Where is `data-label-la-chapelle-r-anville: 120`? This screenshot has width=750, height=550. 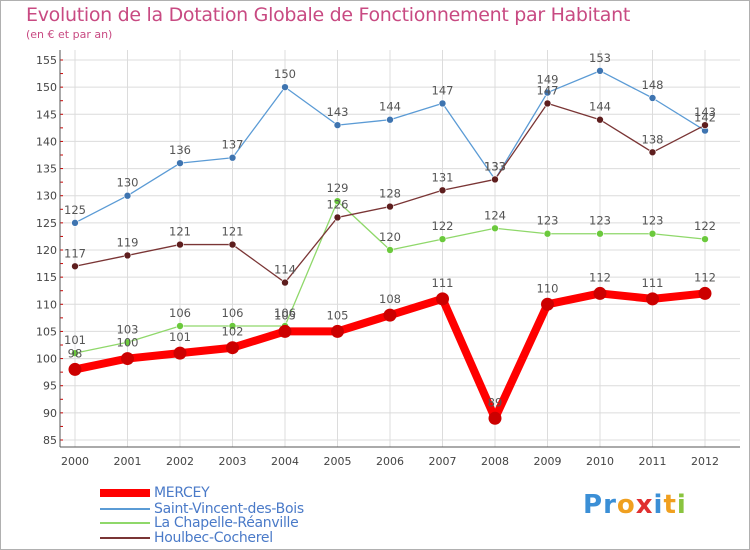 data-label-la-chapelle-r-anville: 120 is located at coordinates (390, 237).